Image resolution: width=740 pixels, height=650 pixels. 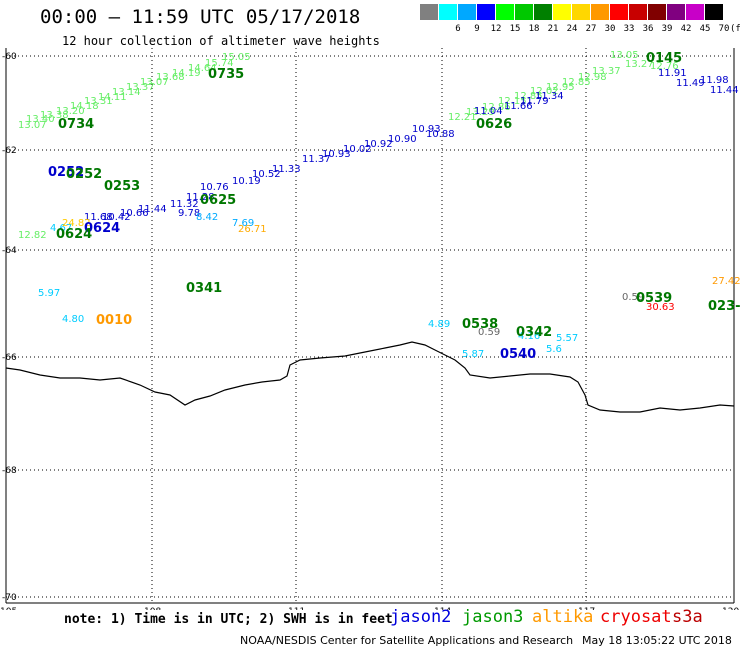 What do you see at coordinates (8, 608) in the screenshot?
I see `longitude-label: 105` at bounding box center [8, 608].